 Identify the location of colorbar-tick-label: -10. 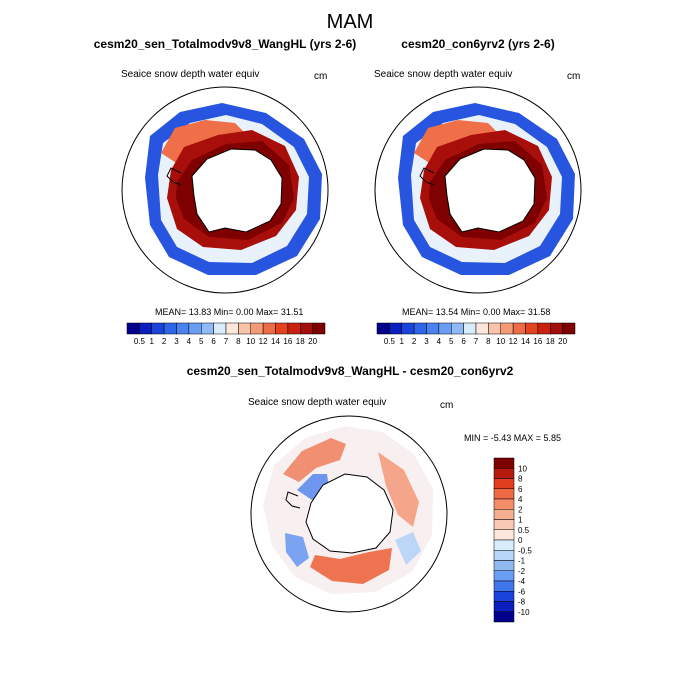
(524, 612).